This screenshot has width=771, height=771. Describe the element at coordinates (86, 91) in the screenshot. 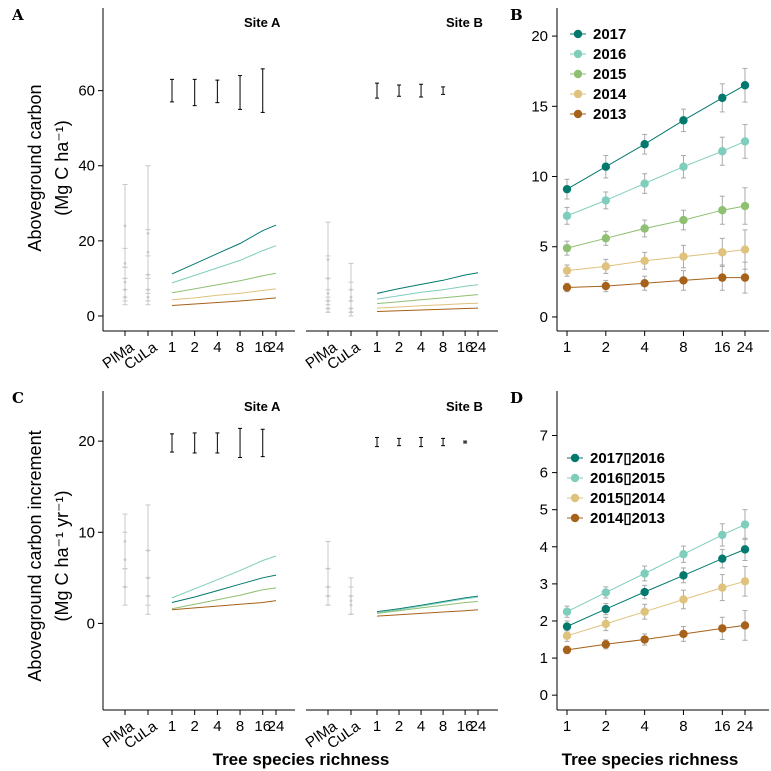

I see `y-tick-label-A: 60` at that location.